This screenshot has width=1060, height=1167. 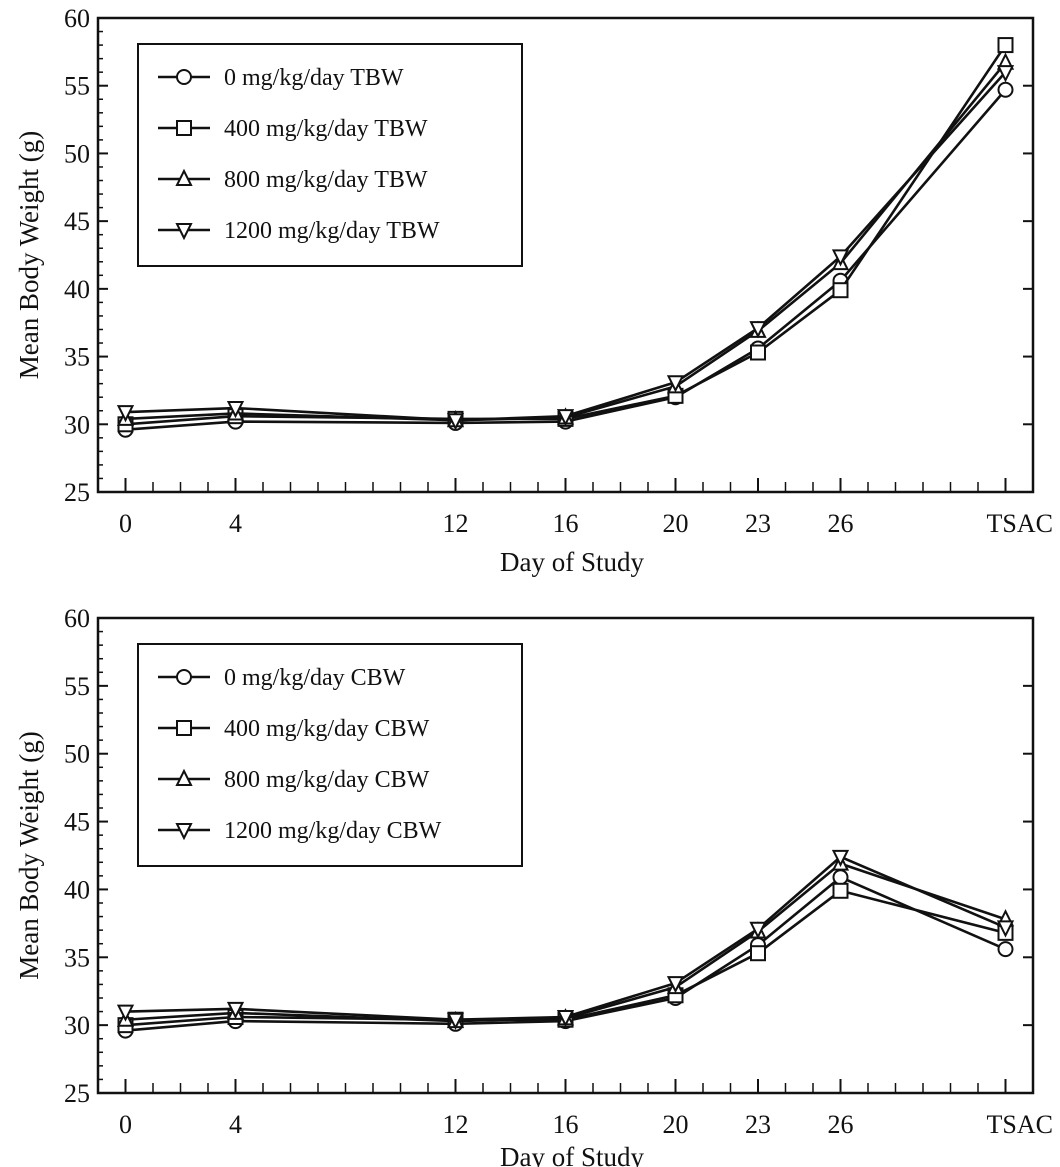 What do you see at coordinates (332, 231) in the screenshot?
I see `legend-label: 1200 mg/kg/day TBW` at bounding box center [332, 231].